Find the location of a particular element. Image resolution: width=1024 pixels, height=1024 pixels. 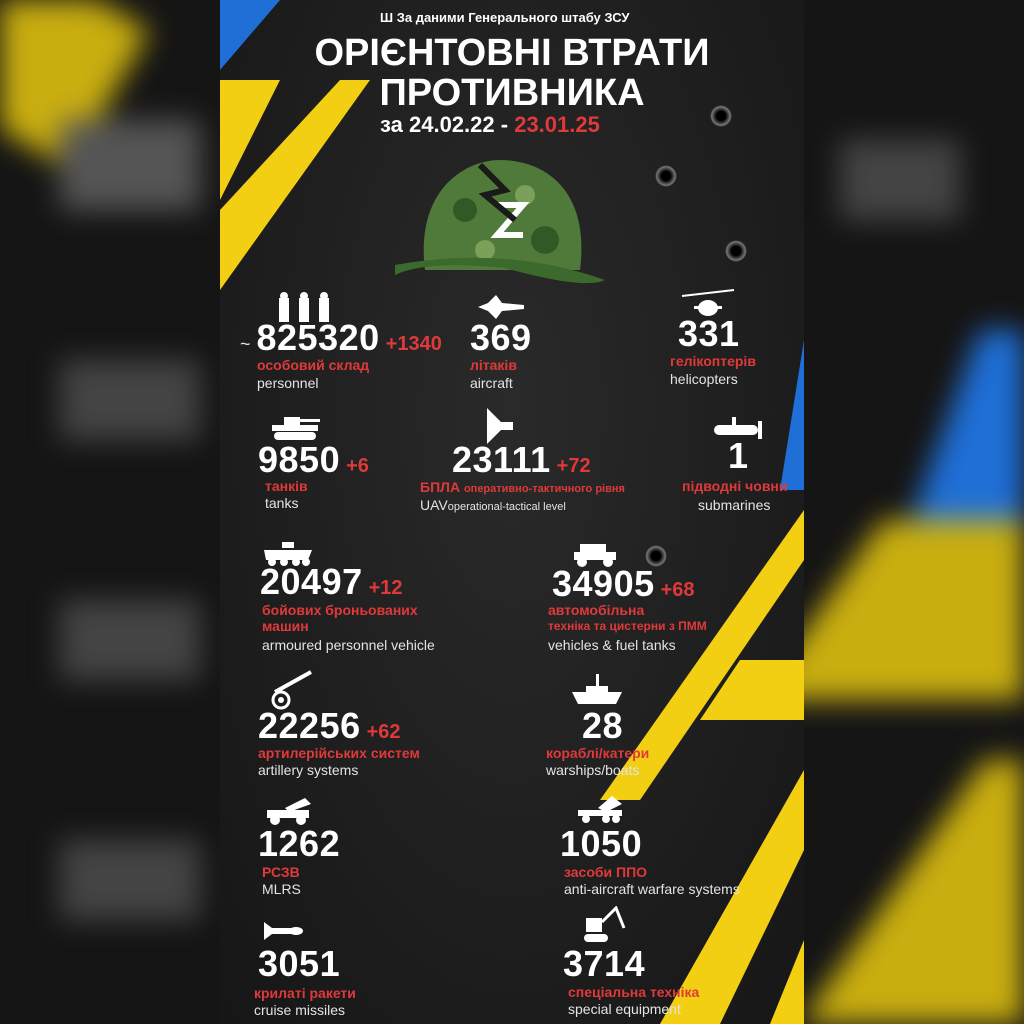

soldiers-icon is located at coordinates (304, 307).